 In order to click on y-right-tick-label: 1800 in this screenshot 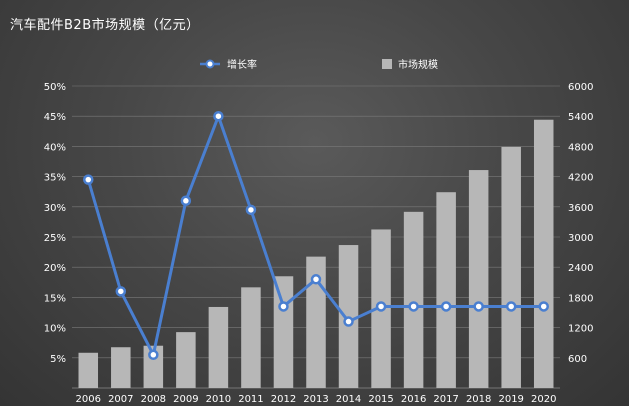, I will do `click(580, 298)`.